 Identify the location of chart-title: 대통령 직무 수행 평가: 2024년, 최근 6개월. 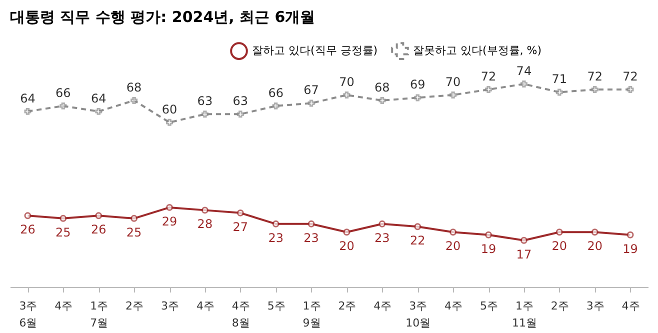
(163, 17).